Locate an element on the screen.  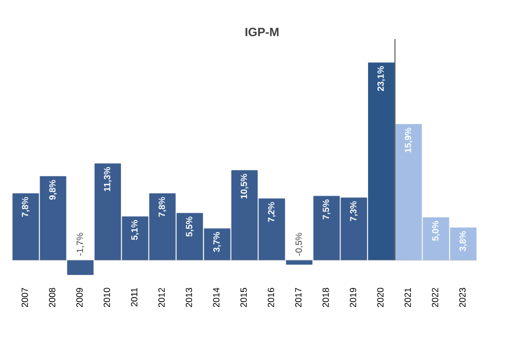
x-tick-label: 2023 is located at coordinates (462, 298).